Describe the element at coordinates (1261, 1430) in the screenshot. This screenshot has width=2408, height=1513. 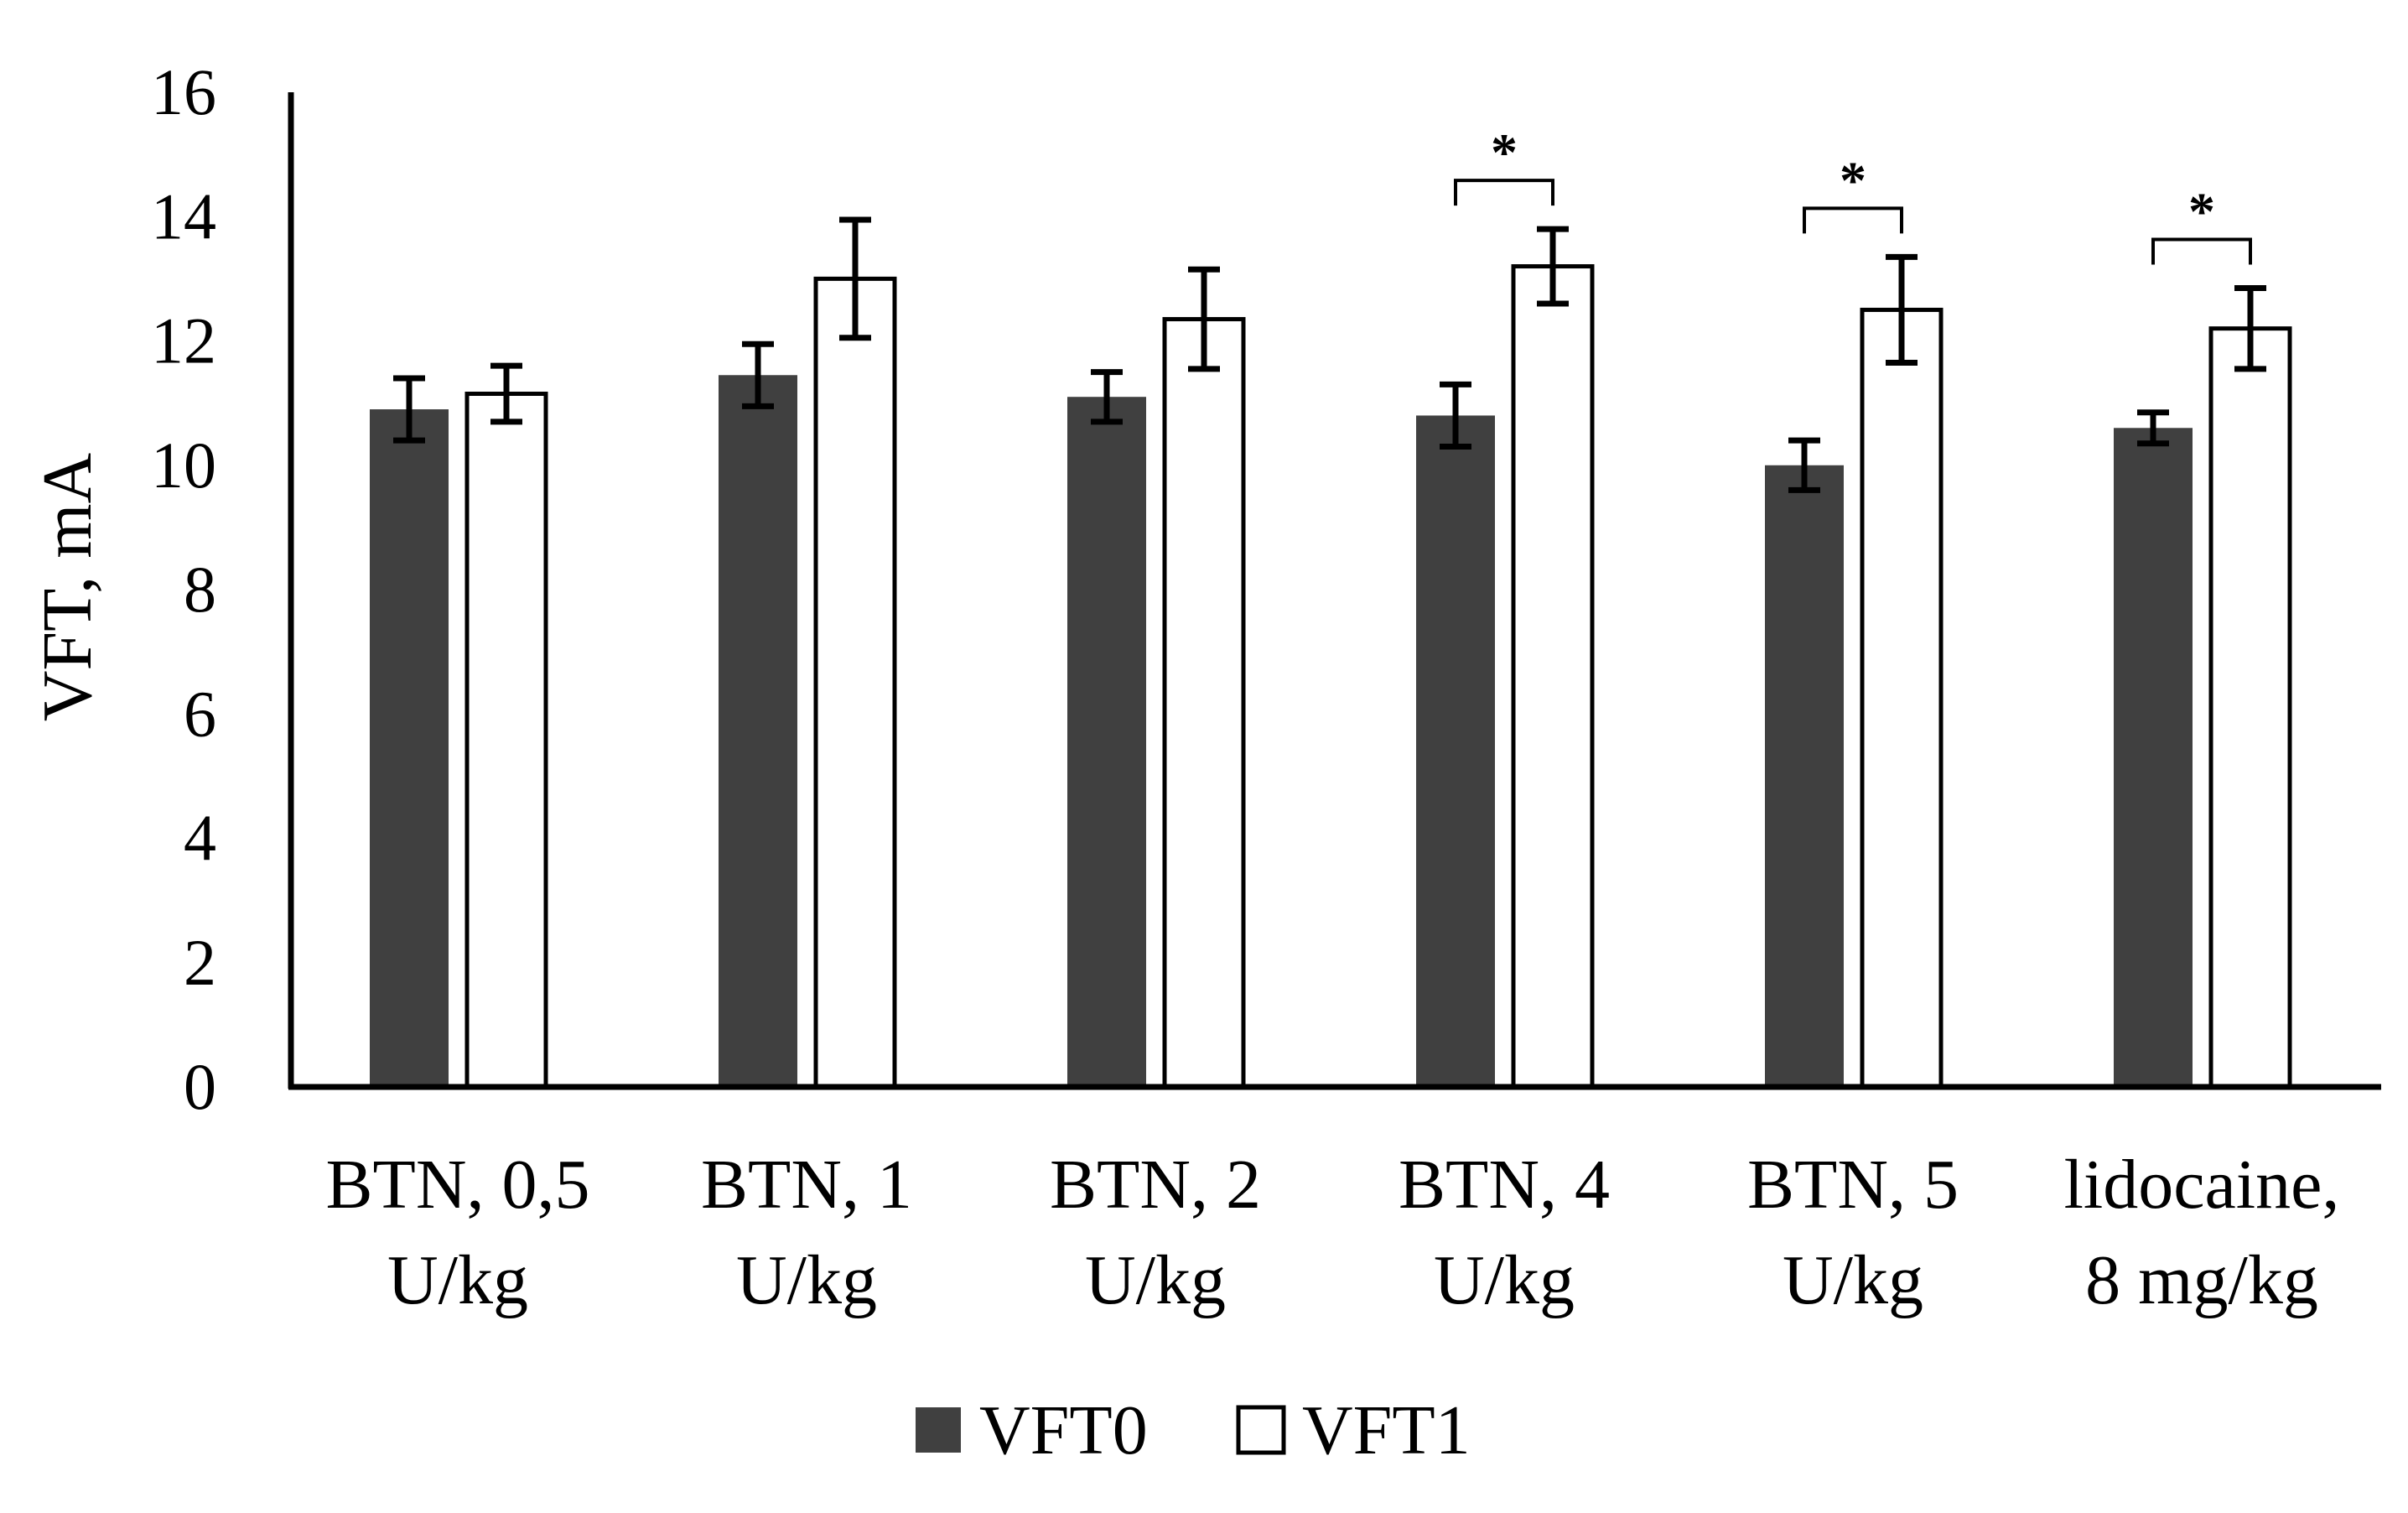
I see `legend-swatch-vft1` at that location.